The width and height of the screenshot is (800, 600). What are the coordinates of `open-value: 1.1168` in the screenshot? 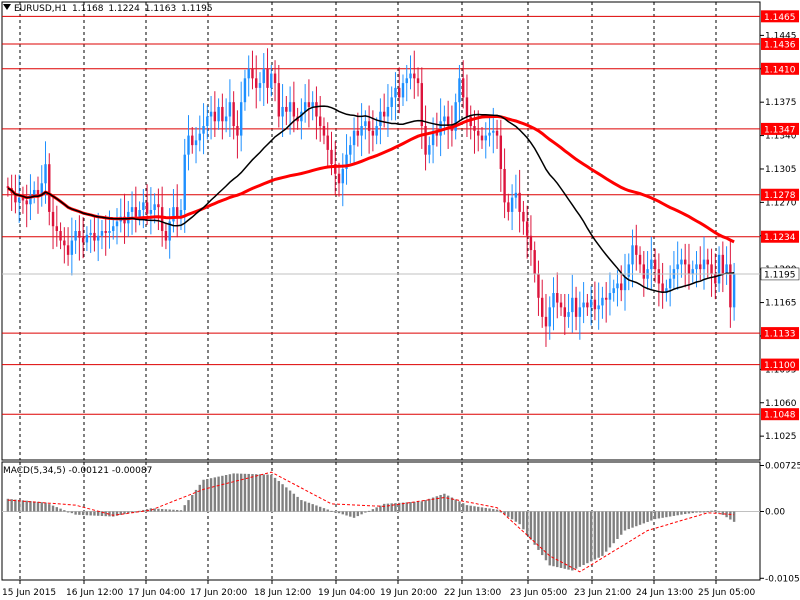 It's located at (88, 9).